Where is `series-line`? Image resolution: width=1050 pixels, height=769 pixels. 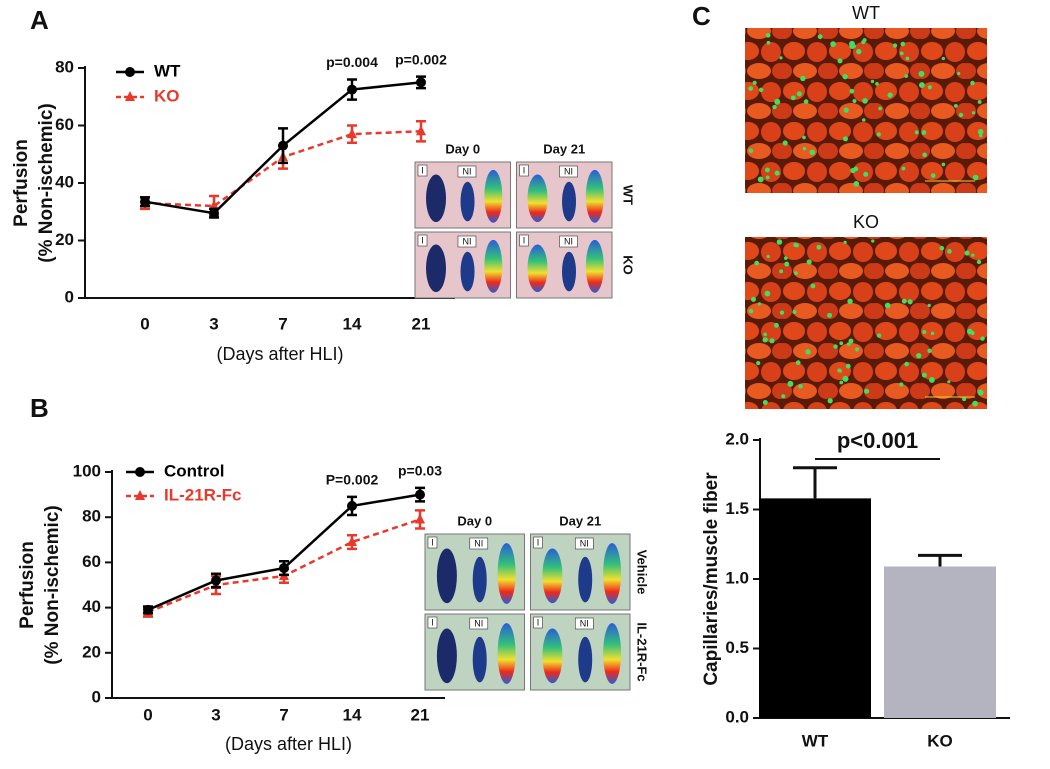 series-line is located at coordinates (284, 552).